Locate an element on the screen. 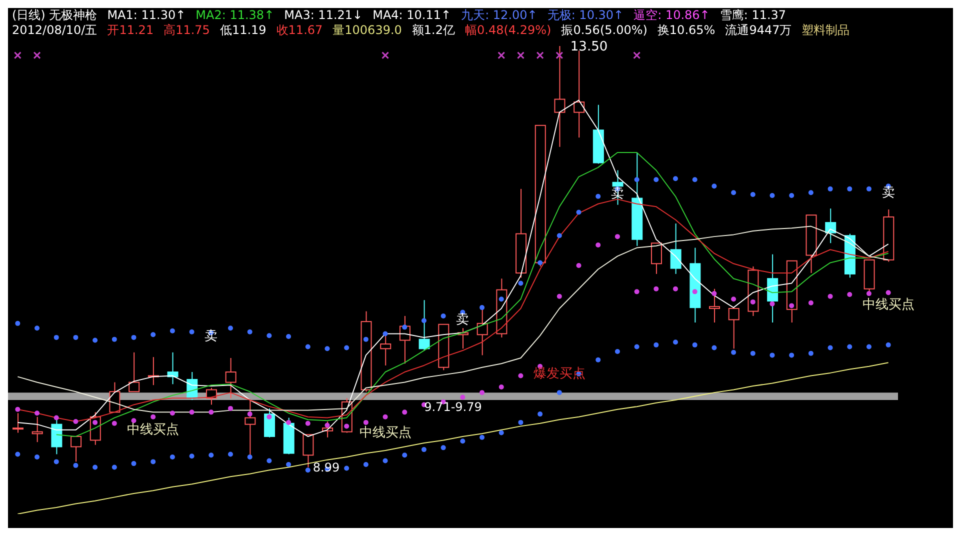 The height and width of the screenshot is (536, 961). annotation: 中线买点 is located at coordinates (888, 304).